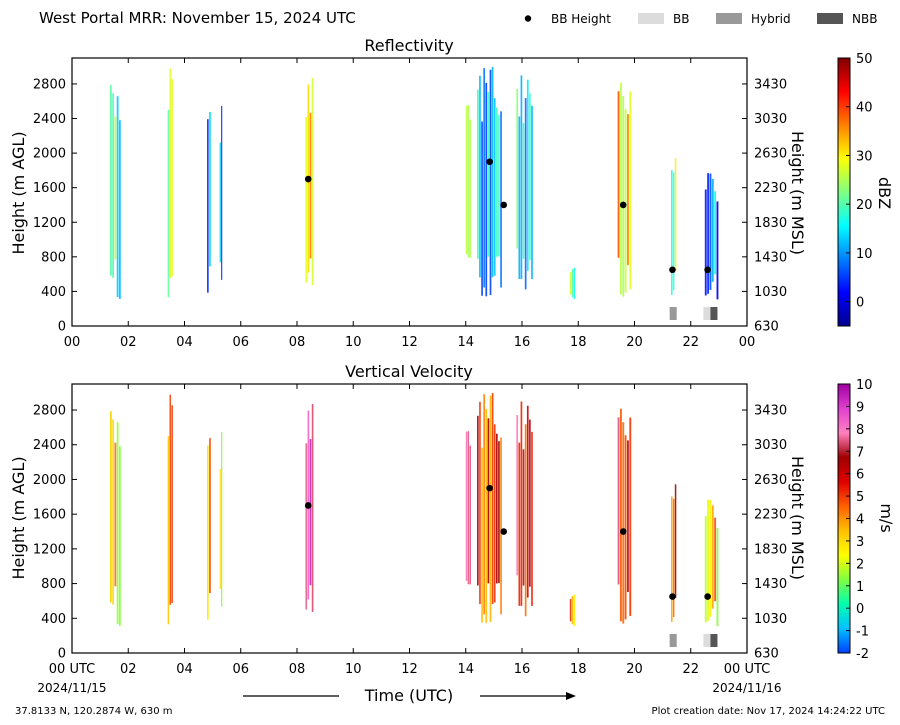 Image resolution: width=900 pixels, height=725 pixels. What do you see at coordinates (651, 18) in the screenshot?
I see `legend-bb-swatch` at bounding box center [651, 18].